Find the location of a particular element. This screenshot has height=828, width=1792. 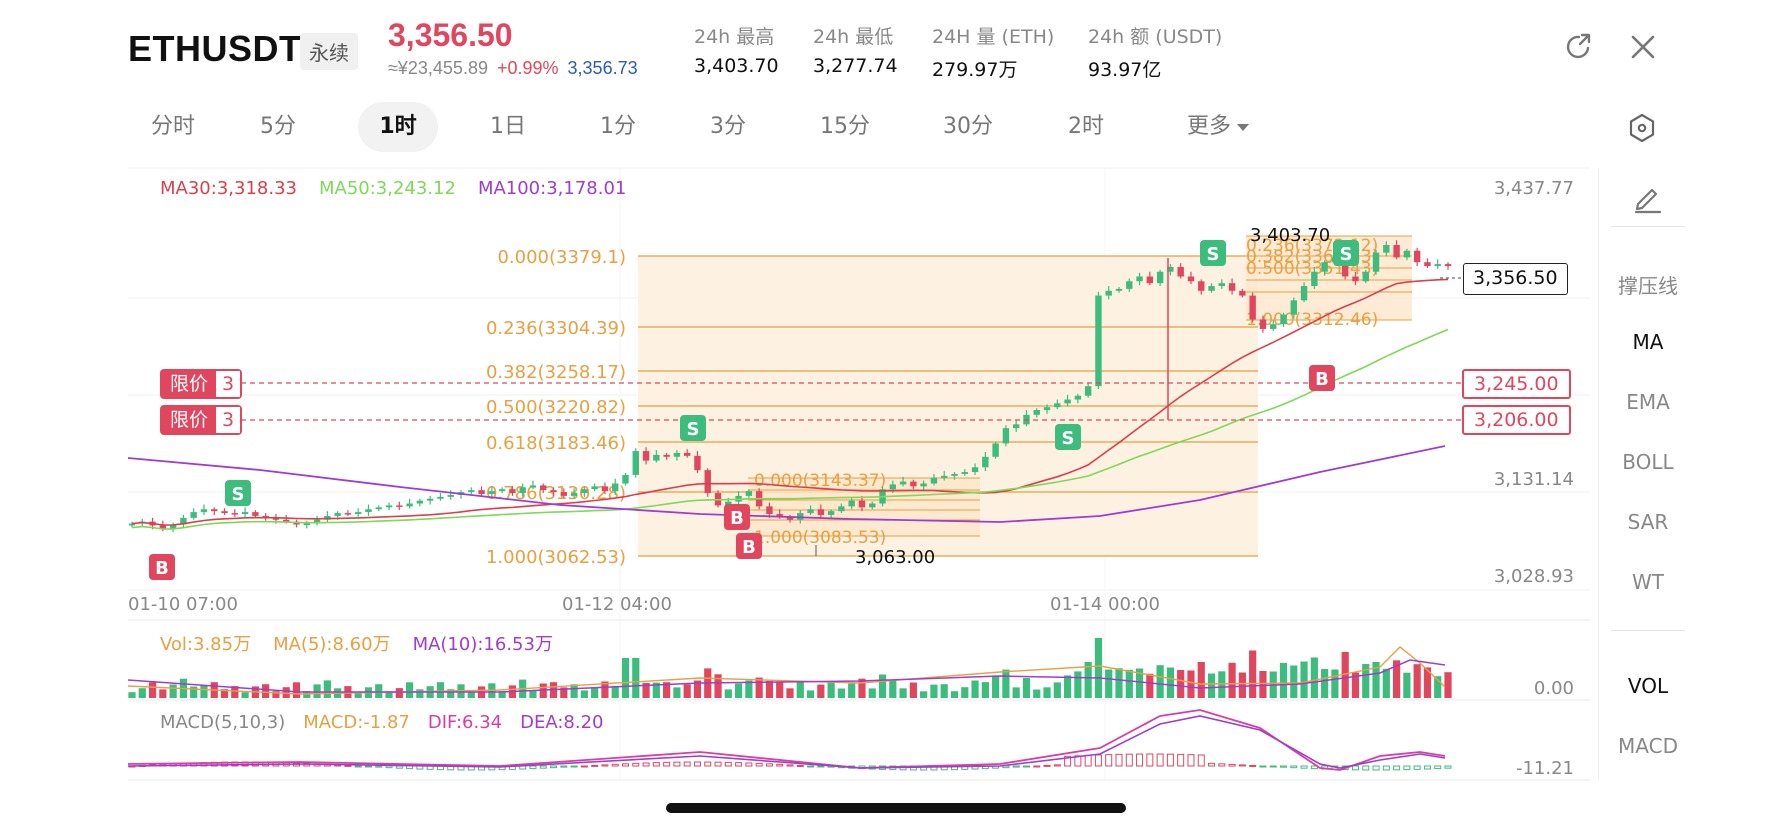

close-icon is located at coordinates (1643, 47).